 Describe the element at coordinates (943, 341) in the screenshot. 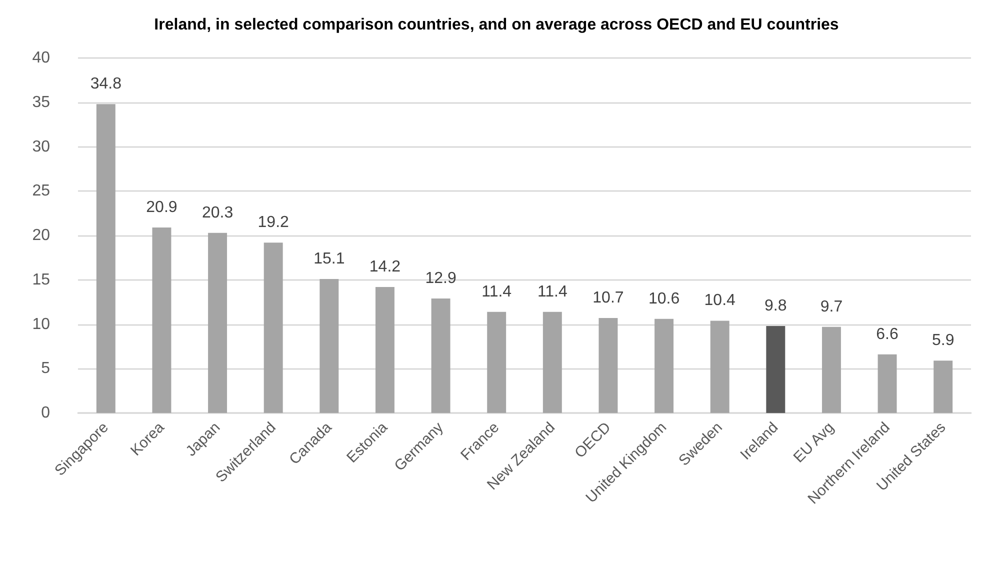

I see `data-label: 5.9` at that location.